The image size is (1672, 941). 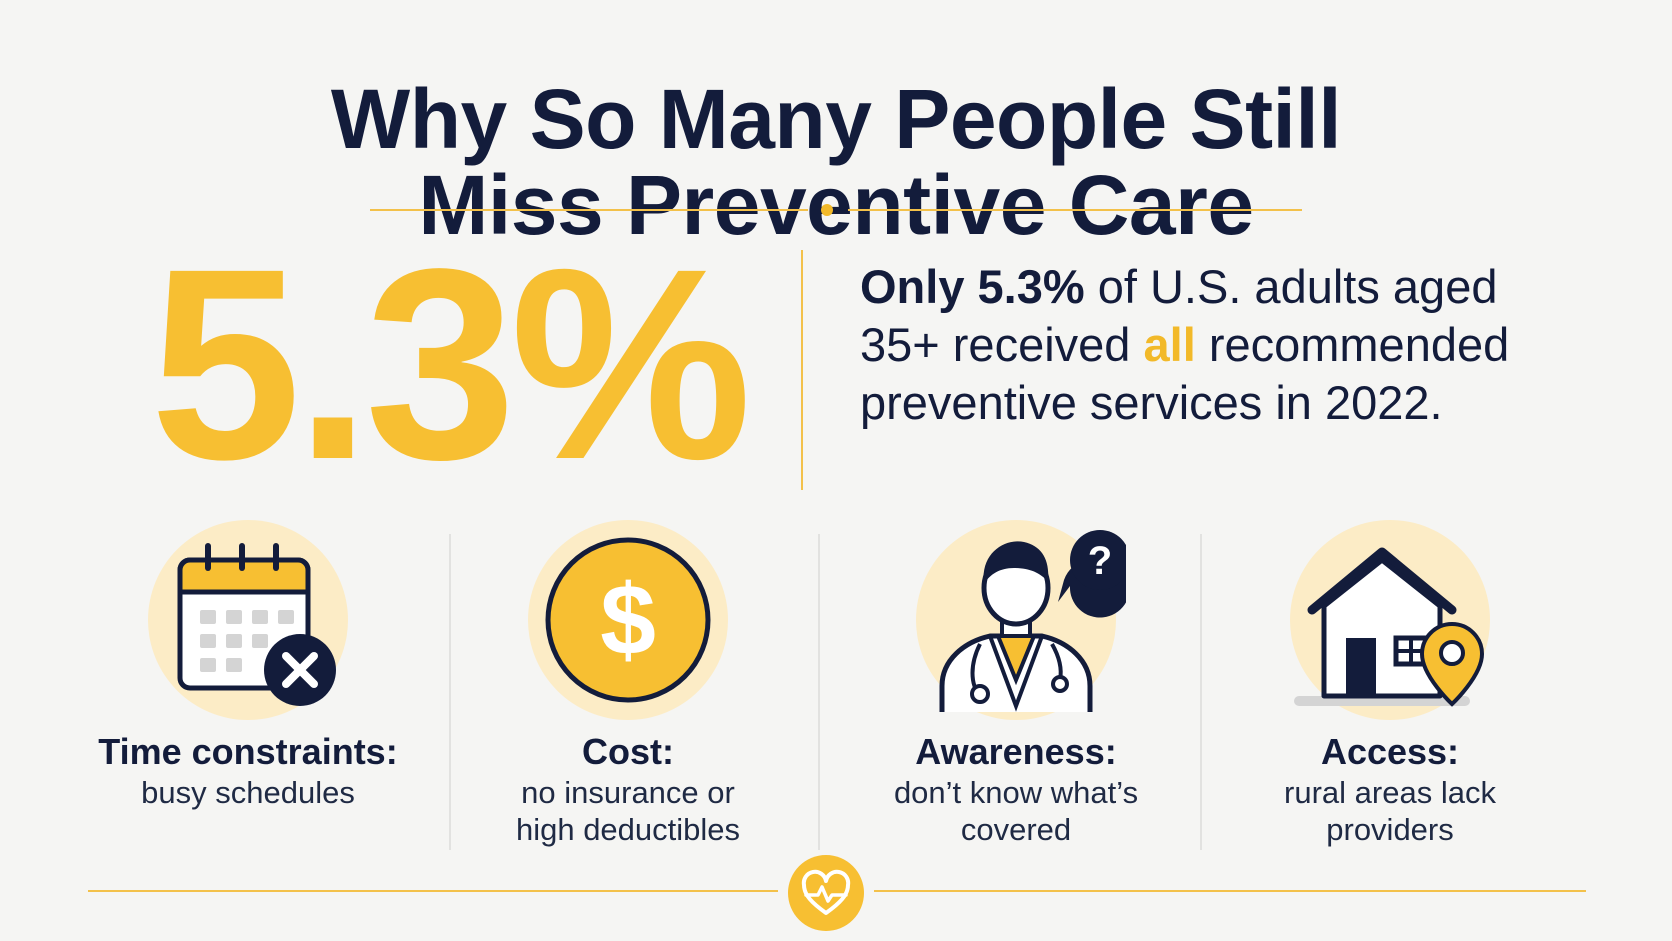 What do you see at coordinates (827, 210) in the screenshot?
I see `title-divider-dot` at bounding box center [827, 210].